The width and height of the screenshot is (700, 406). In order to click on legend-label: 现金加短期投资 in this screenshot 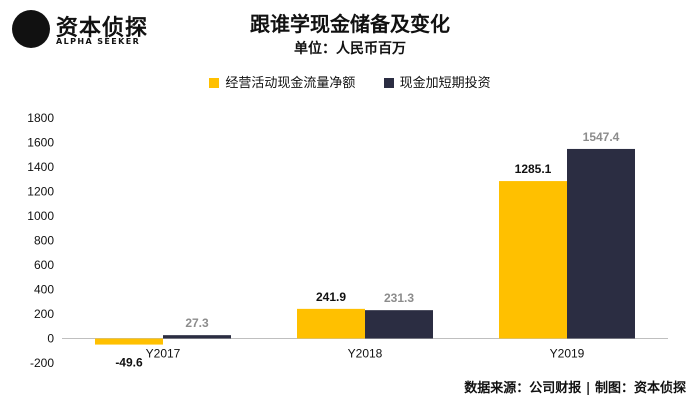, I will do `click(445, 83)`.